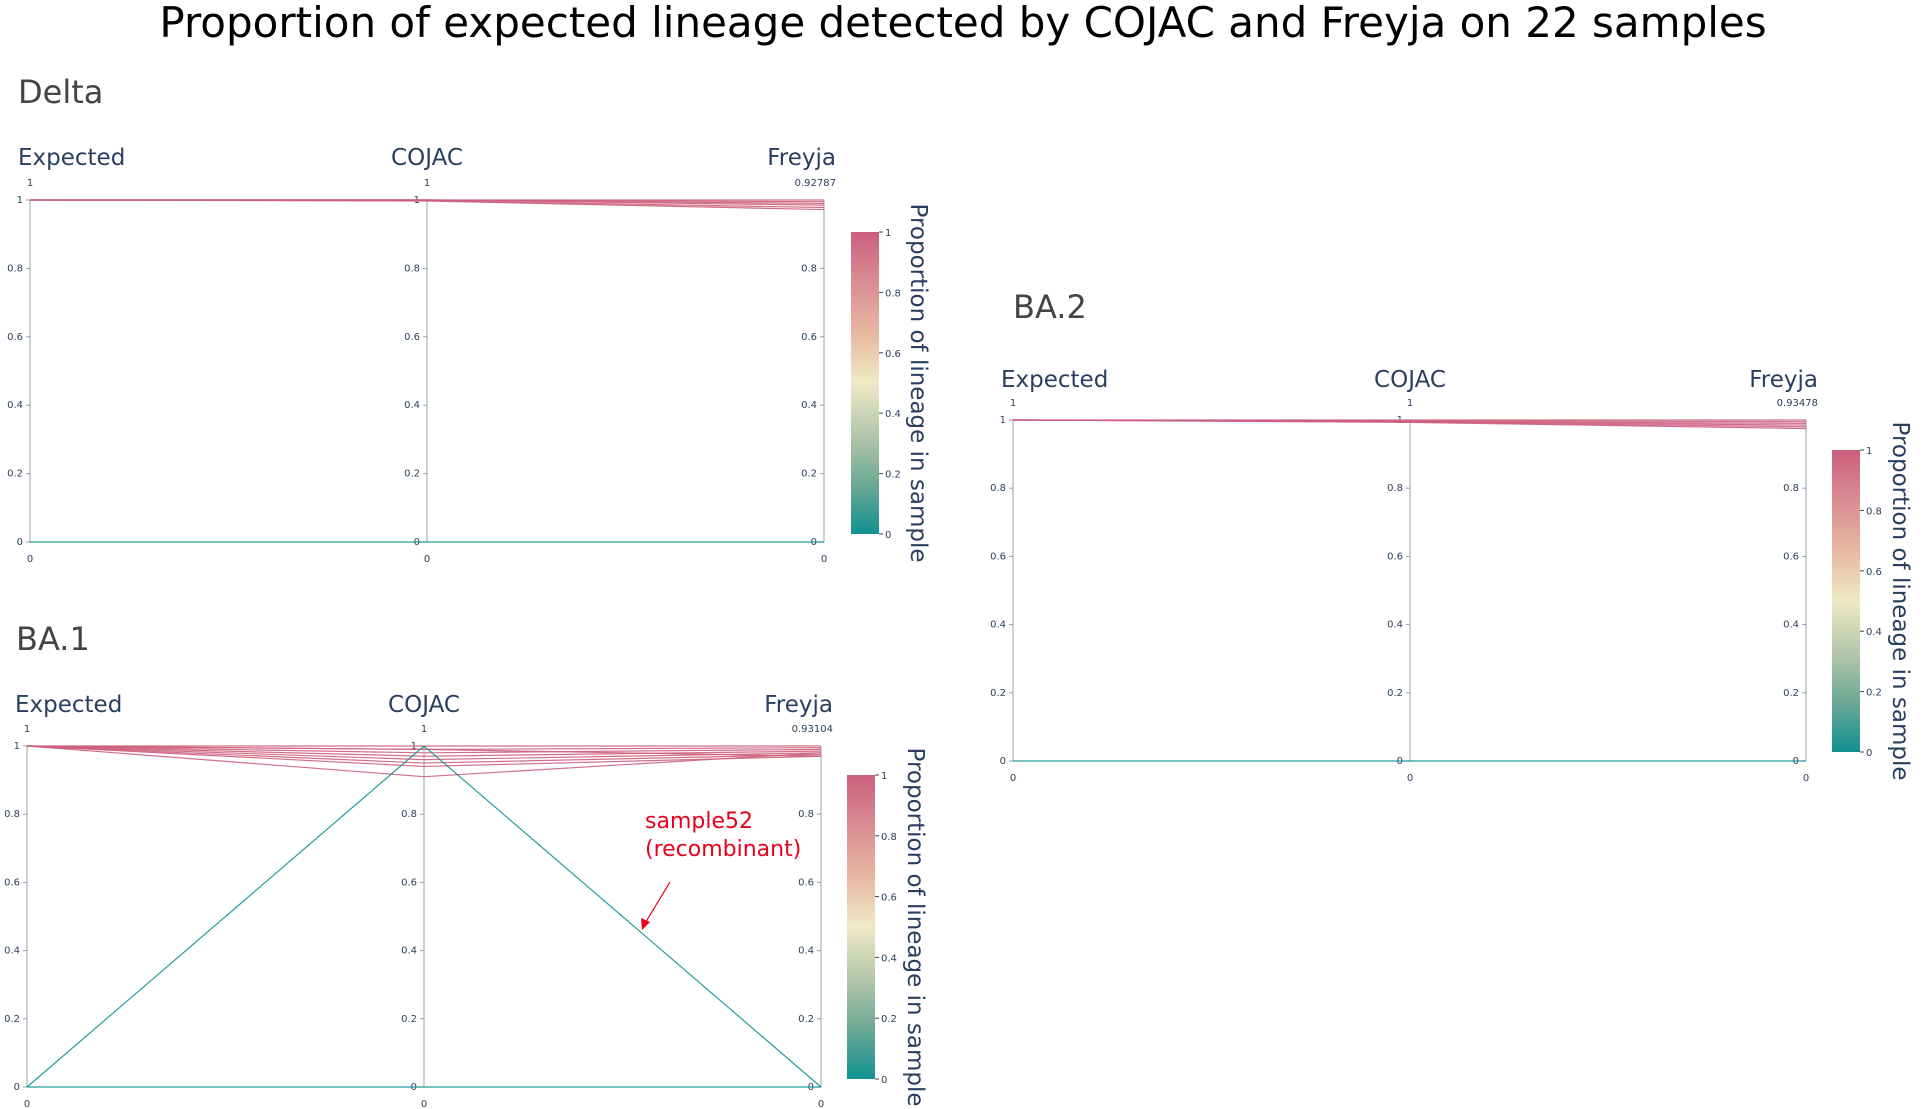 This screenshot has width=1926, height=1109. Describe the element at coordinates (645, 924) in the screenshot. I see `annotation-arrowhead` at that location.